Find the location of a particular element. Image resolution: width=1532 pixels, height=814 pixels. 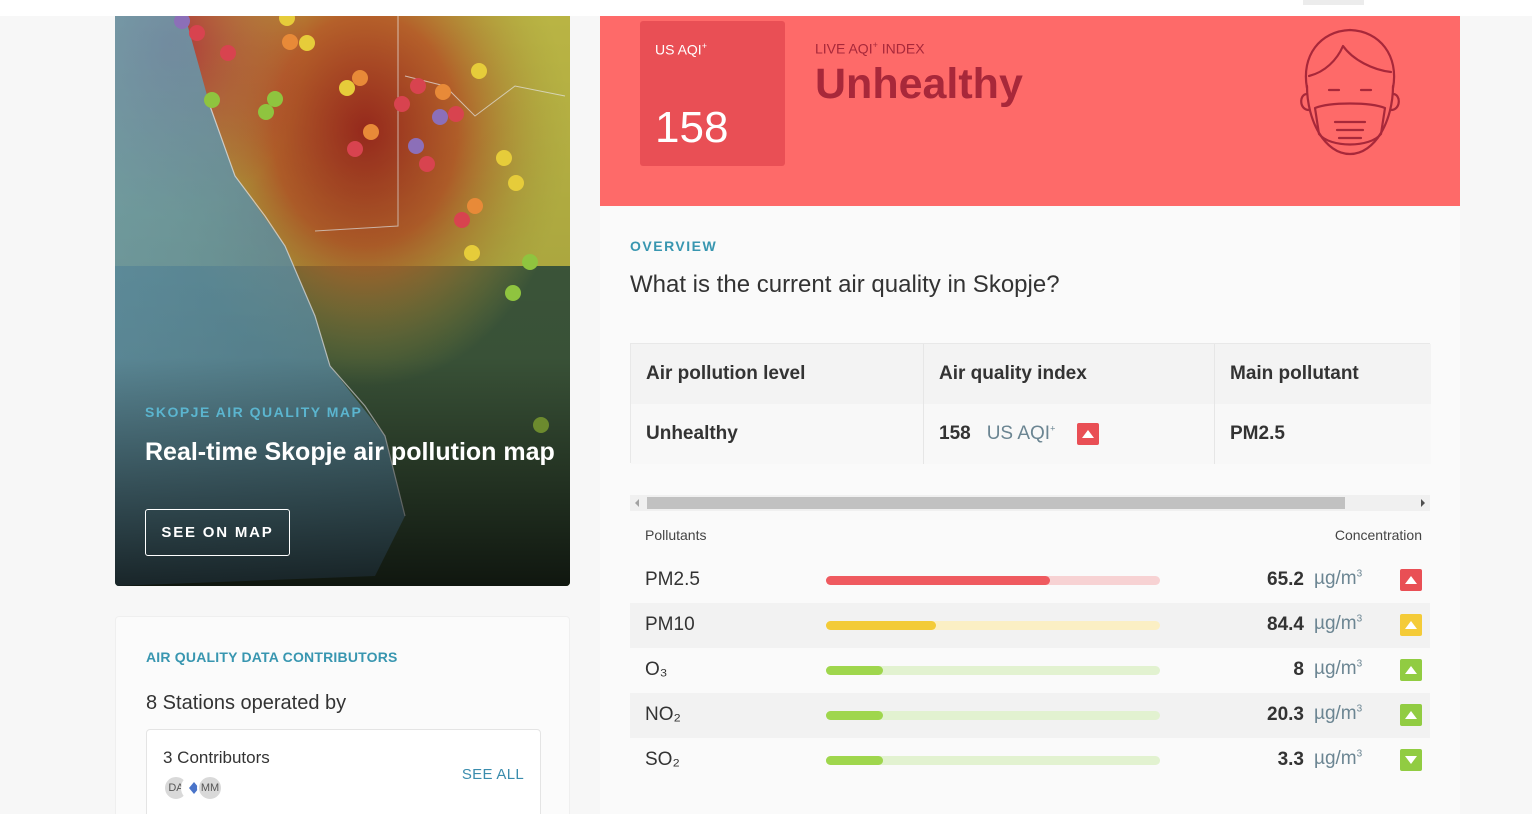

pollutant-name: O₃ is located at coordinates (656, 669).